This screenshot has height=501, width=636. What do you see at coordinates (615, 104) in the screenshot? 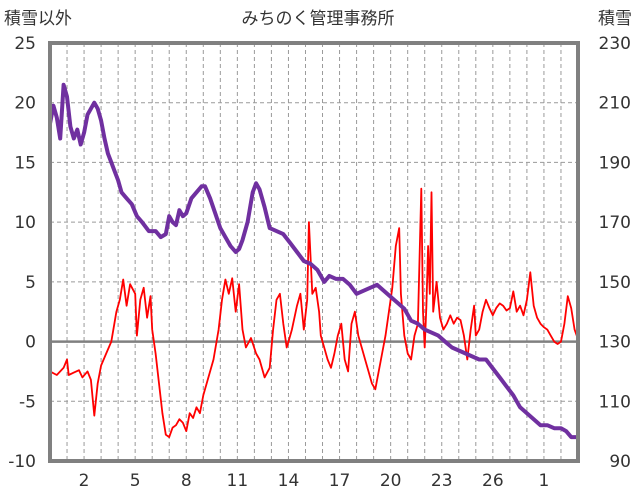
I see `right-tick-label: 210` at bounding box center [615, 104].